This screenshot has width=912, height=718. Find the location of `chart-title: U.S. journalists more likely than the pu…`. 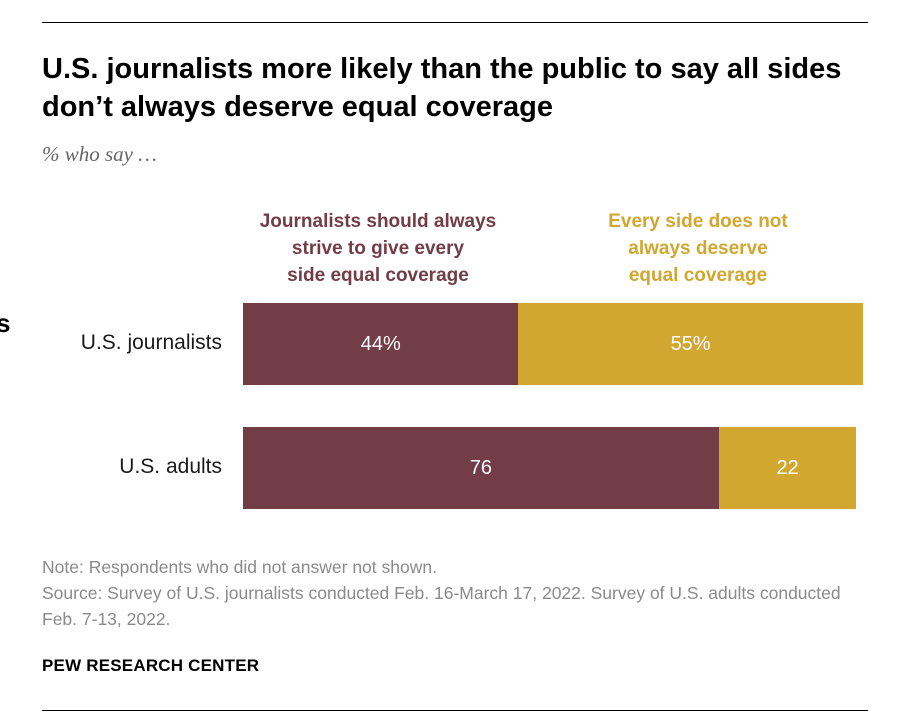

chart-title: U.S. journalists more likely than the pu… is located at coordinates (442, 88).